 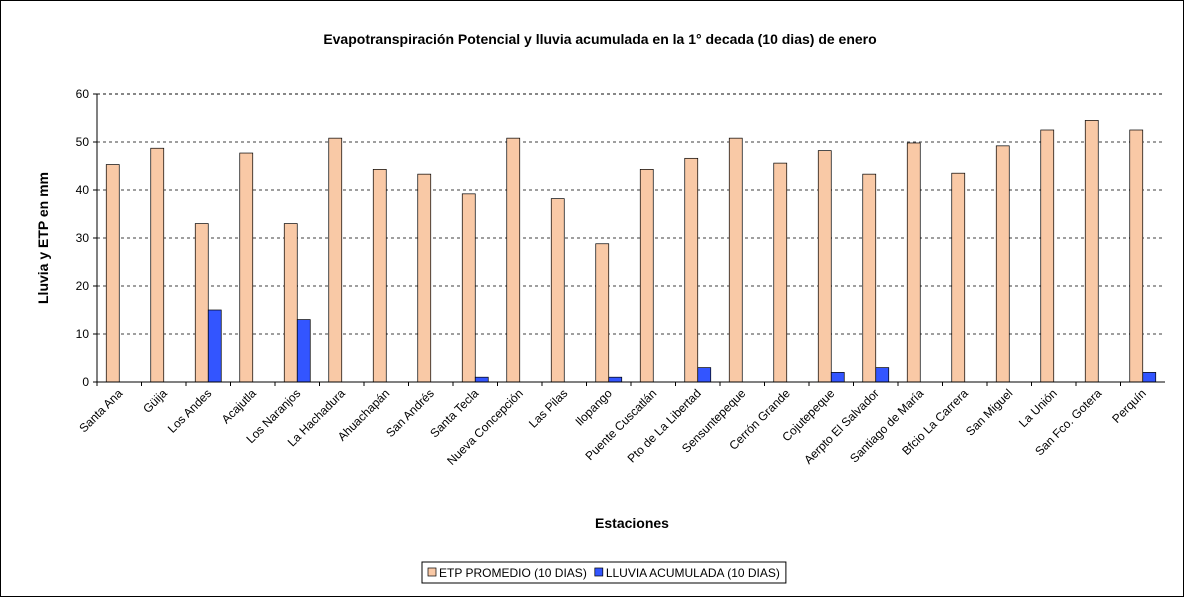 I want to click on y-tick-label: 40, so click(x=83, y=190).